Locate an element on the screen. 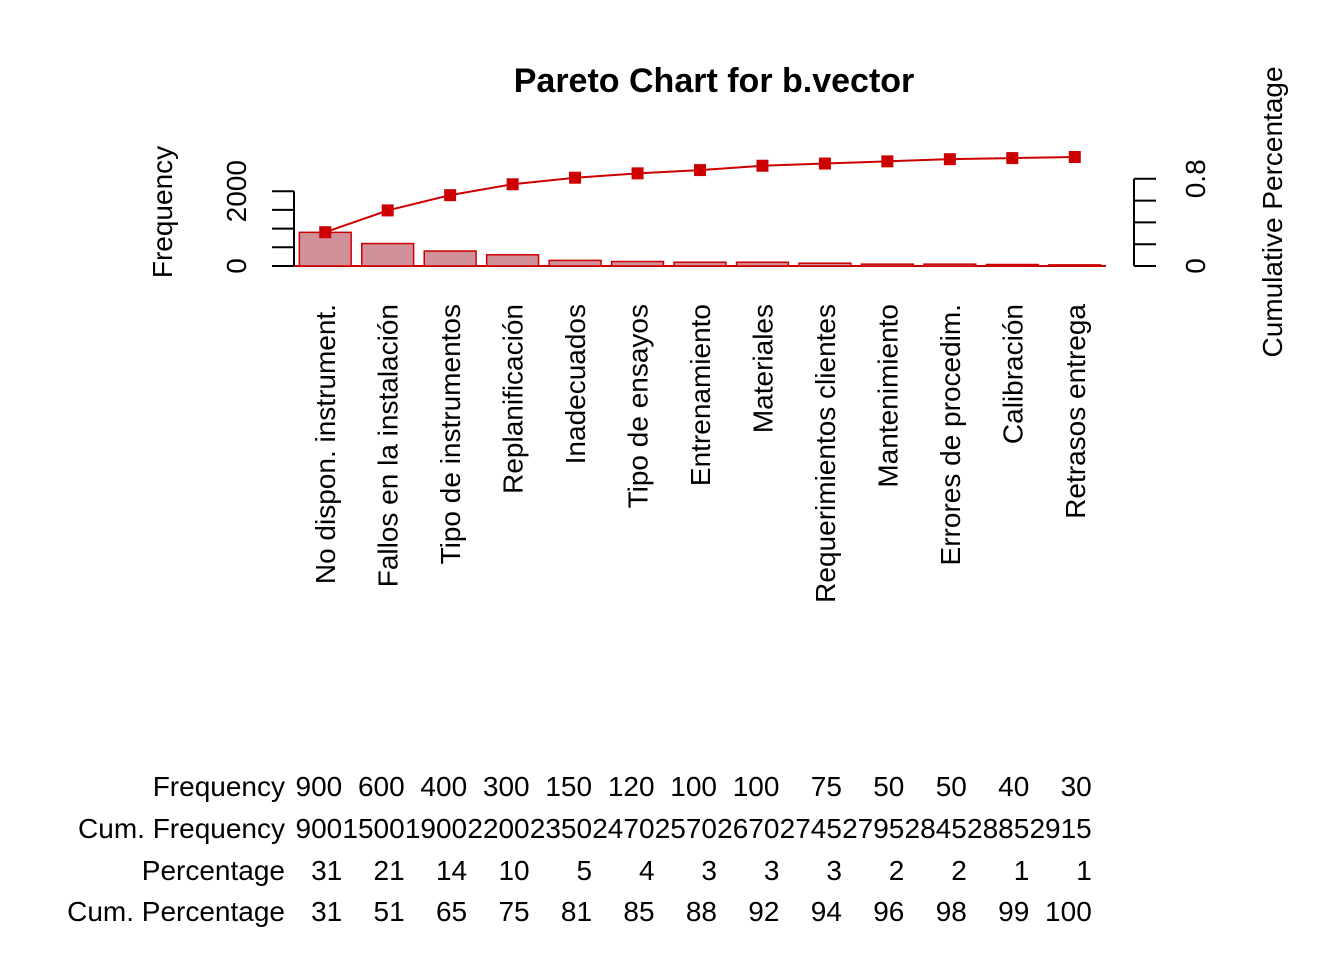 The image size is (1344, 960). x-tick-label: Entrenamiento is located at coordinates (700, 395).